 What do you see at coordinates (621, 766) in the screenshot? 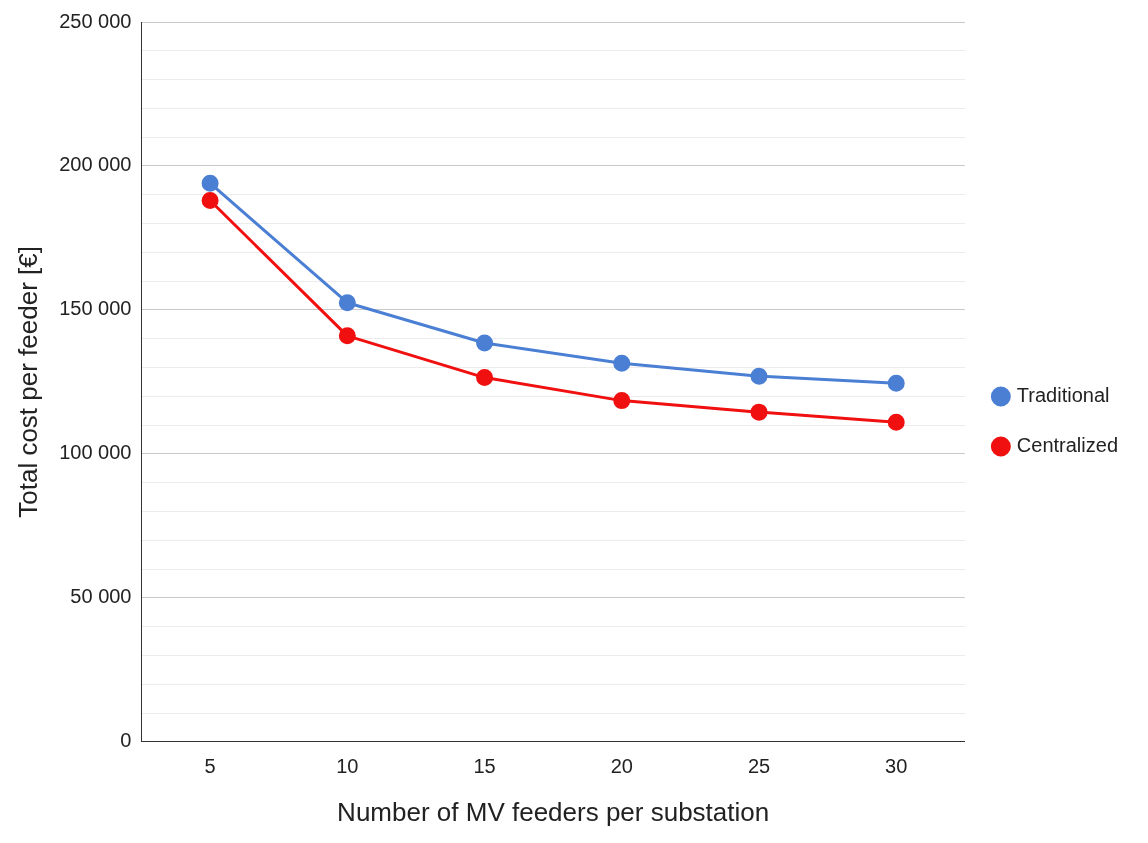
I see `x-tick-label: 20` at bounding box center [621, 766].